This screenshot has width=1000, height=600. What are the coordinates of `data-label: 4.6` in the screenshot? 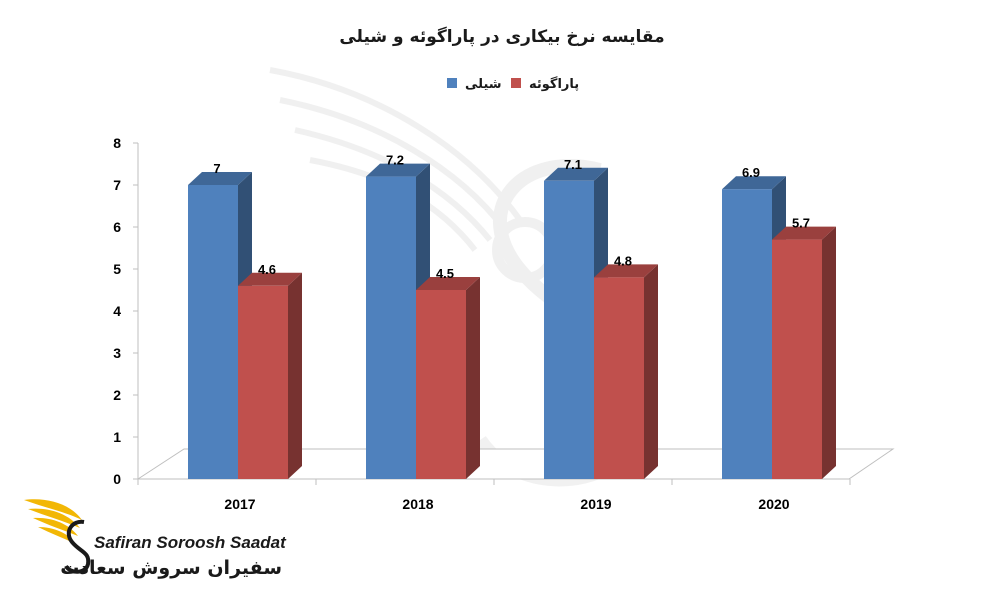 It's located at (267, 269).